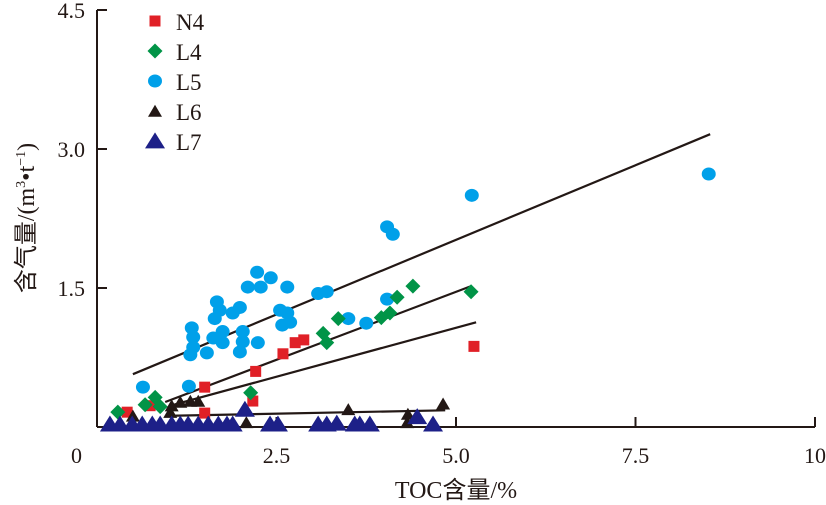  I want to click on y-axis-title-mid: •t, so click(27, 172).